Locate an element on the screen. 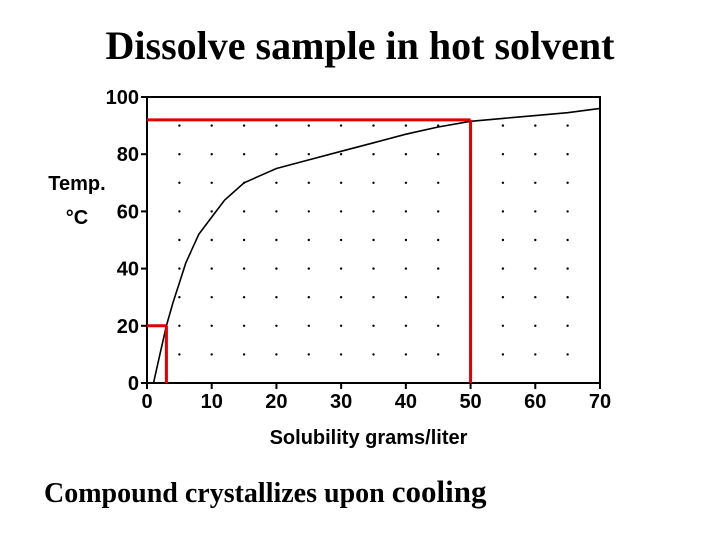 This screenshot has height=540, width=720. x-tick-label: 20 is located at coordinates (276, 402).